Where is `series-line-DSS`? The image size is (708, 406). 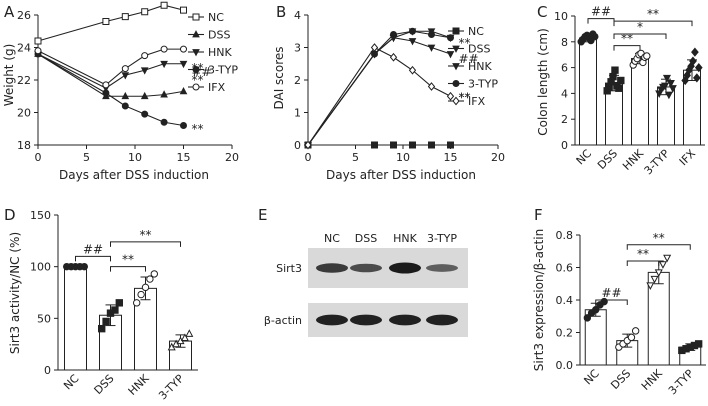
series-line-DSS is located at coordinates (110, 75).